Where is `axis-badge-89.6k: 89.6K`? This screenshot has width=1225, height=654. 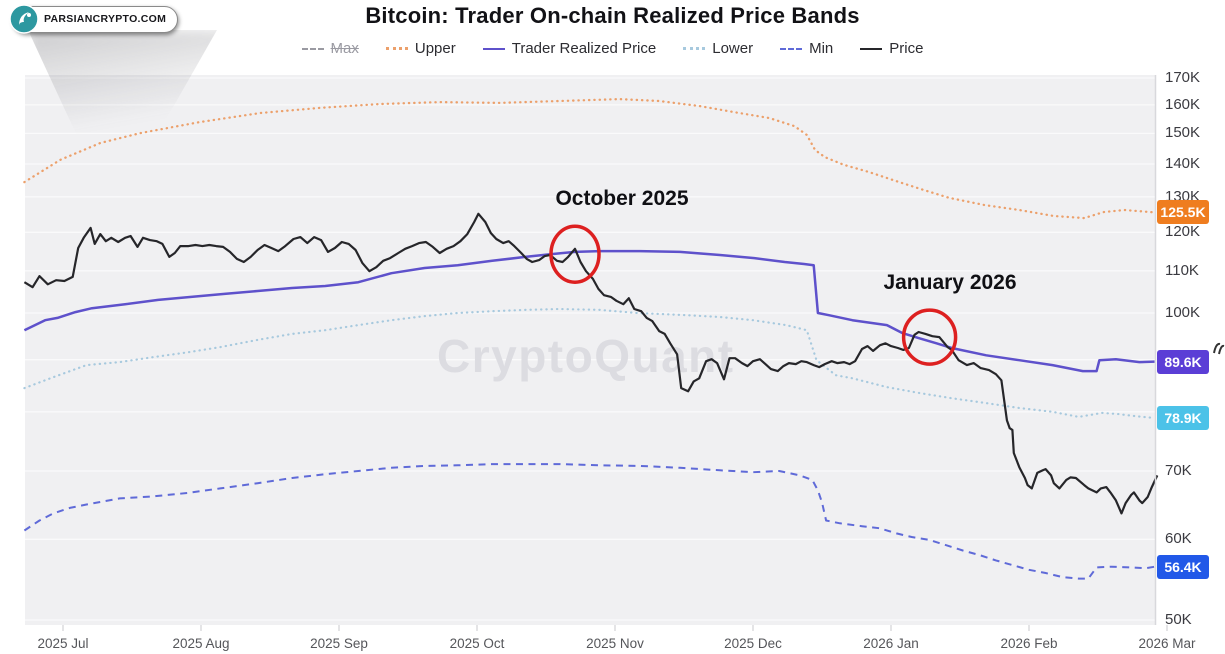 axis-badge-89.6k: 89.6K is located at coordinates (1183, 362).